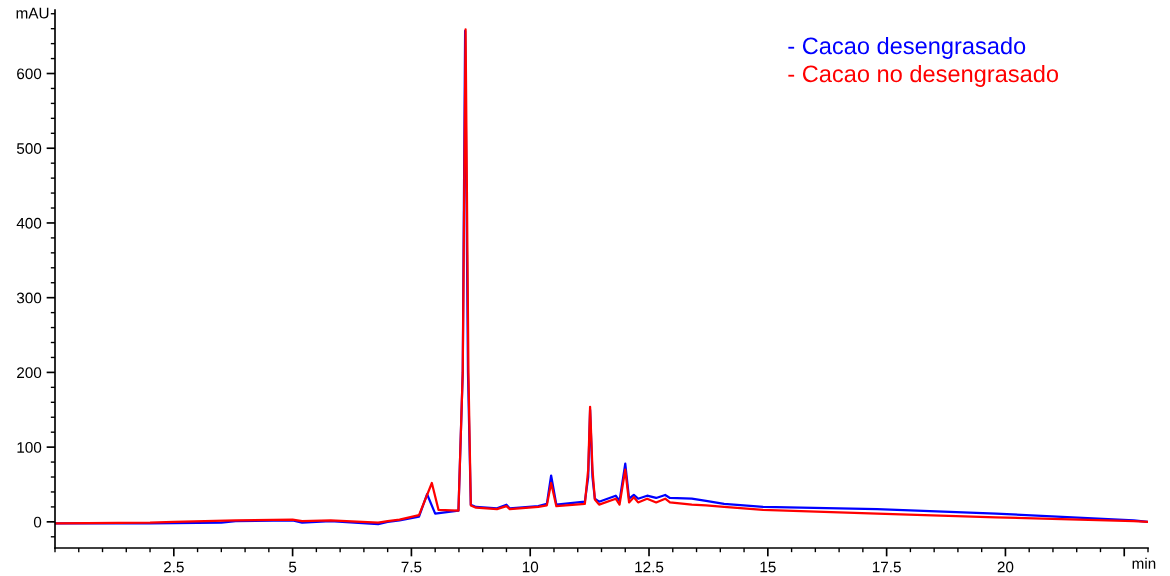 This screenshot has width=1170, height=576. What do you see at coordinates (907, 47) in the screenshot?
I see `text: - Cacao desengrasado` at bounding box center [907, 47].